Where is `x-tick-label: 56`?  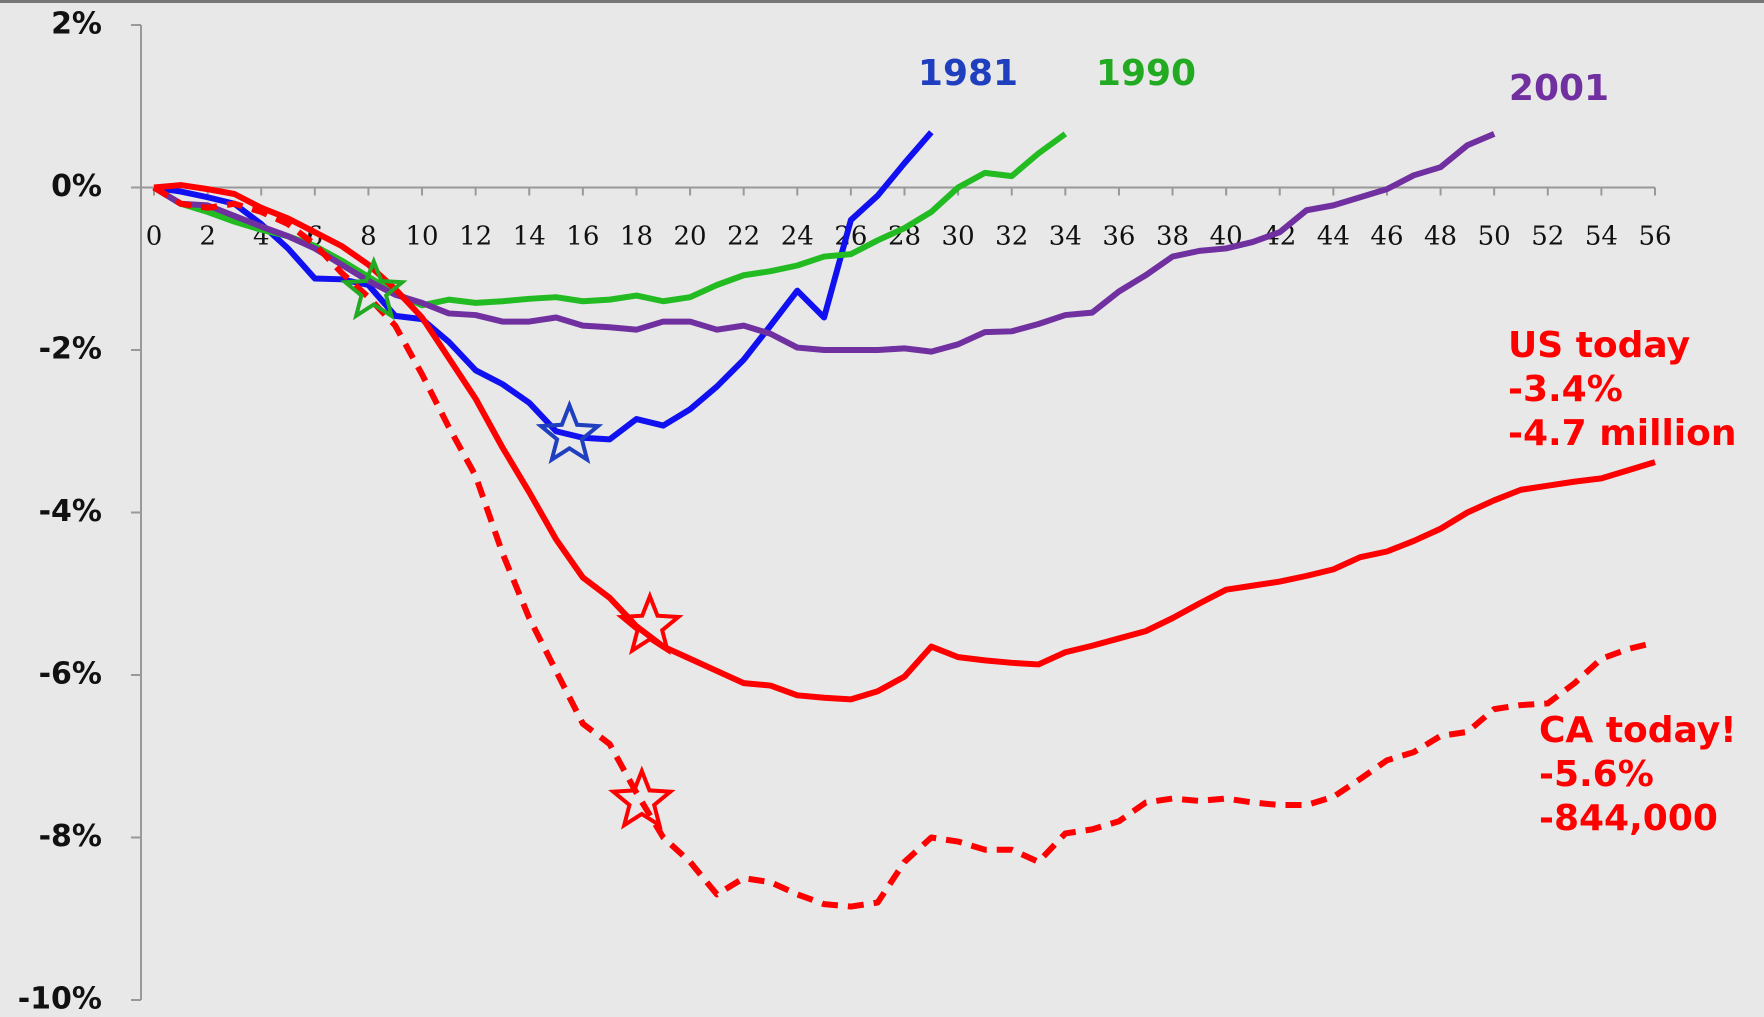 x-tick-label: 56 is located at coordinates (1654, 237).